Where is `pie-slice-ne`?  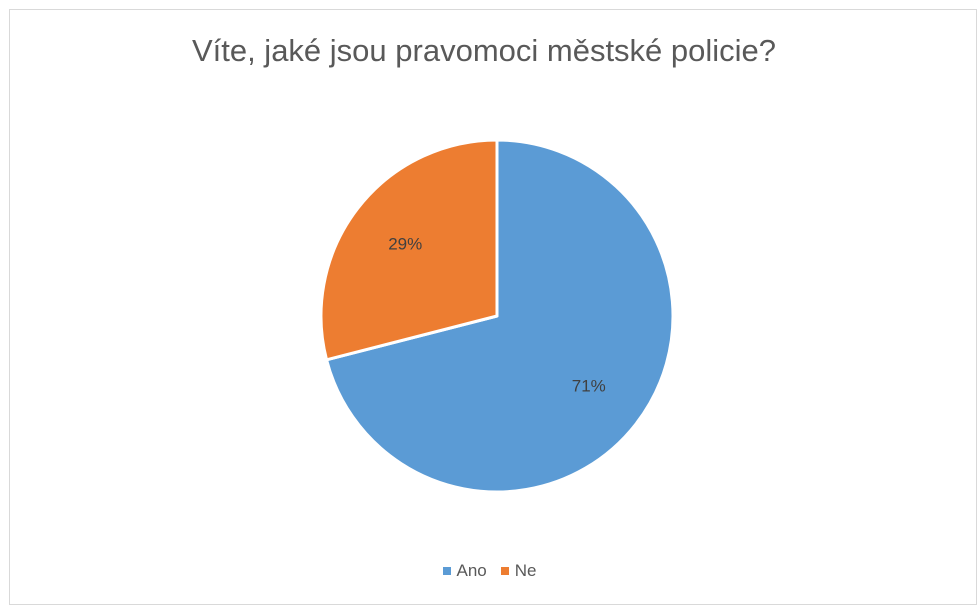 pie-slice-ne is located at coordinates (409, 250).